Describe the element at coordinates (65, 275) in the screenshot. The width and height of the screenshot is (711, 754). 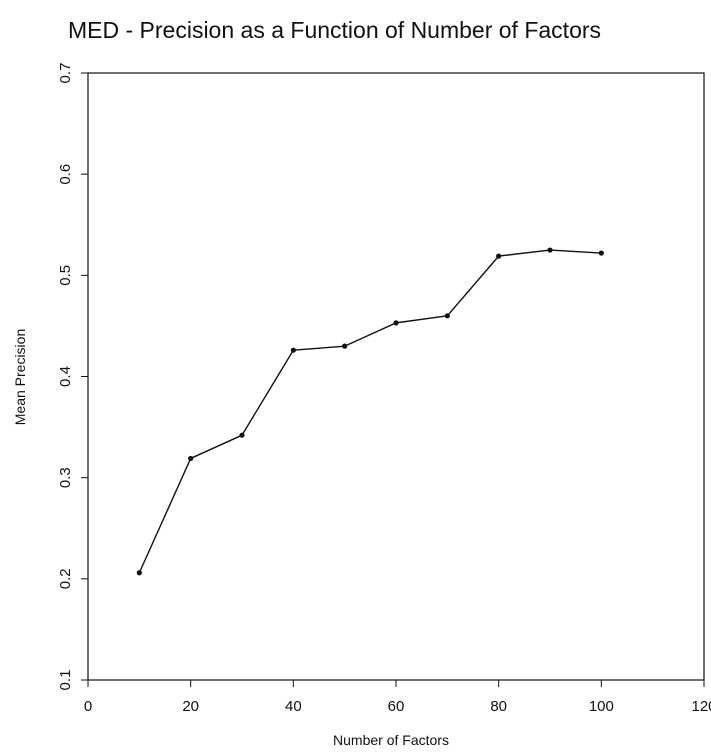
I see `y-tick-label: 0.5` at that location.